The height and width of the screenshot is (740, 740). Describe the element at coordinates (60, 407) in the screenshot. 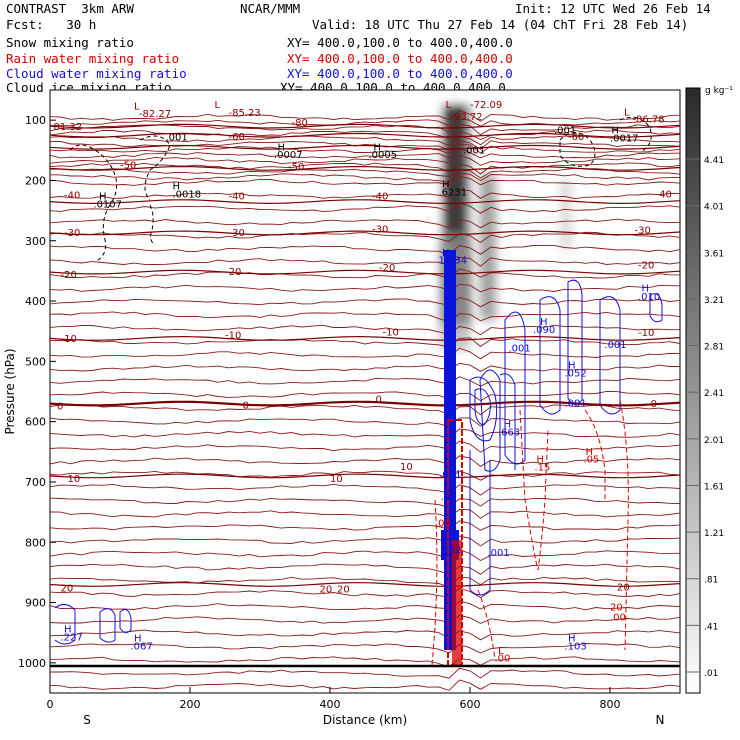

I see `contour-label: 0` at that location.